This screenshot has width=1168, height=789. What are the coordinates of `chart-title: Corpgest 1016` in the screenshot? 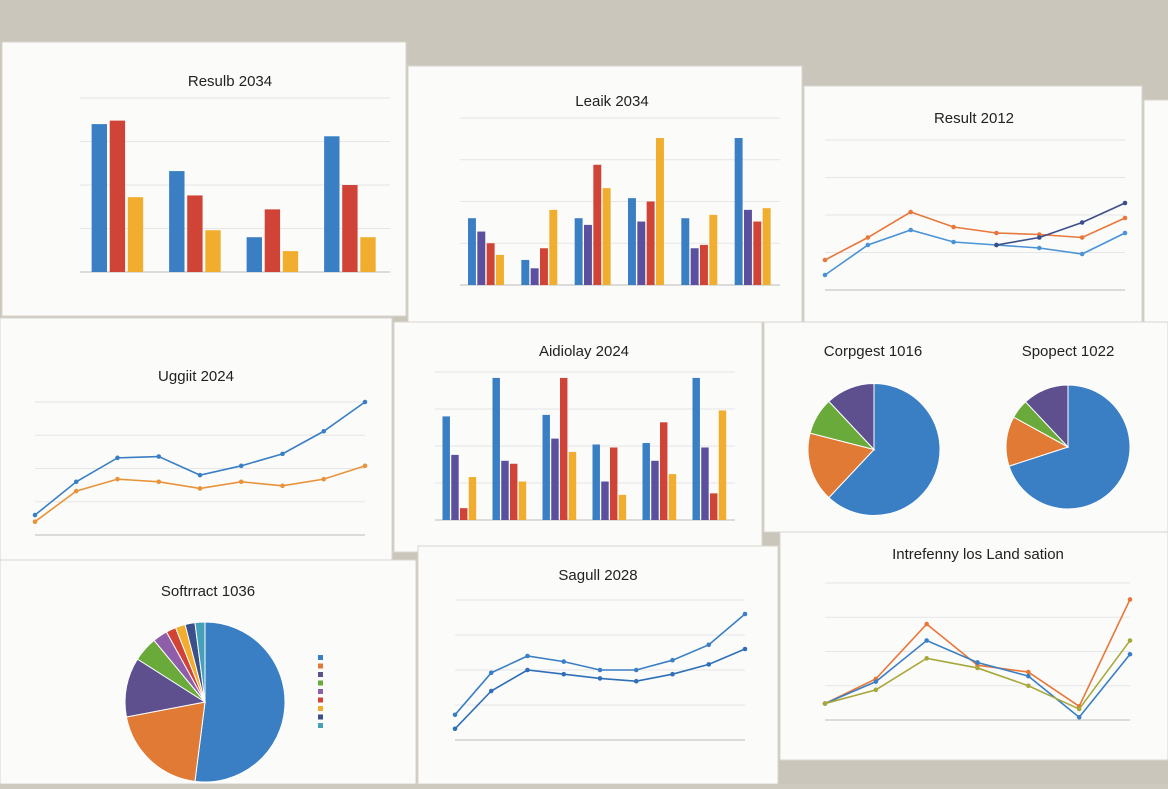 It's located at (873, 351).